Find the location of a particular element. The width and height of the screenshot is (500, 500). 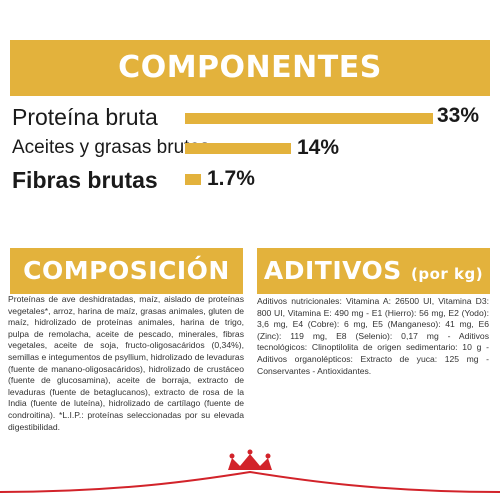

additives-banner: ADITIVOS (por kg) is located at coordinates (373, 271).